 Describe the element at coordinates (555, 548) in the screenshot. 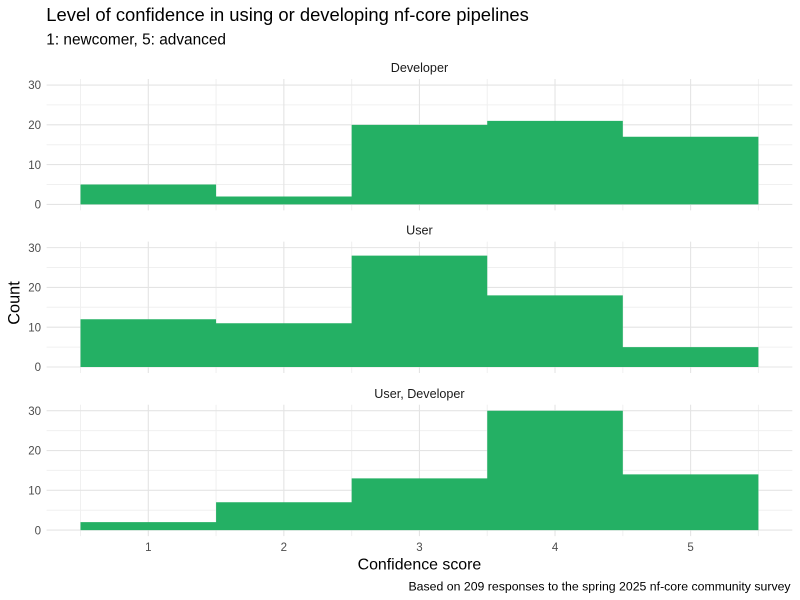

I see `svg-text: 4` at that location.